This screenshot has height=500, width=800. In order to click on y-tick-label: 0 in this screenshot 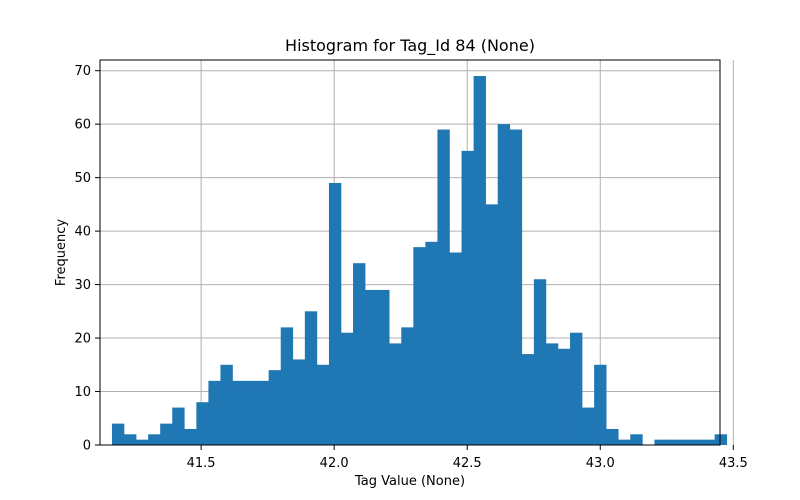, I will do `click(87, 446)`.